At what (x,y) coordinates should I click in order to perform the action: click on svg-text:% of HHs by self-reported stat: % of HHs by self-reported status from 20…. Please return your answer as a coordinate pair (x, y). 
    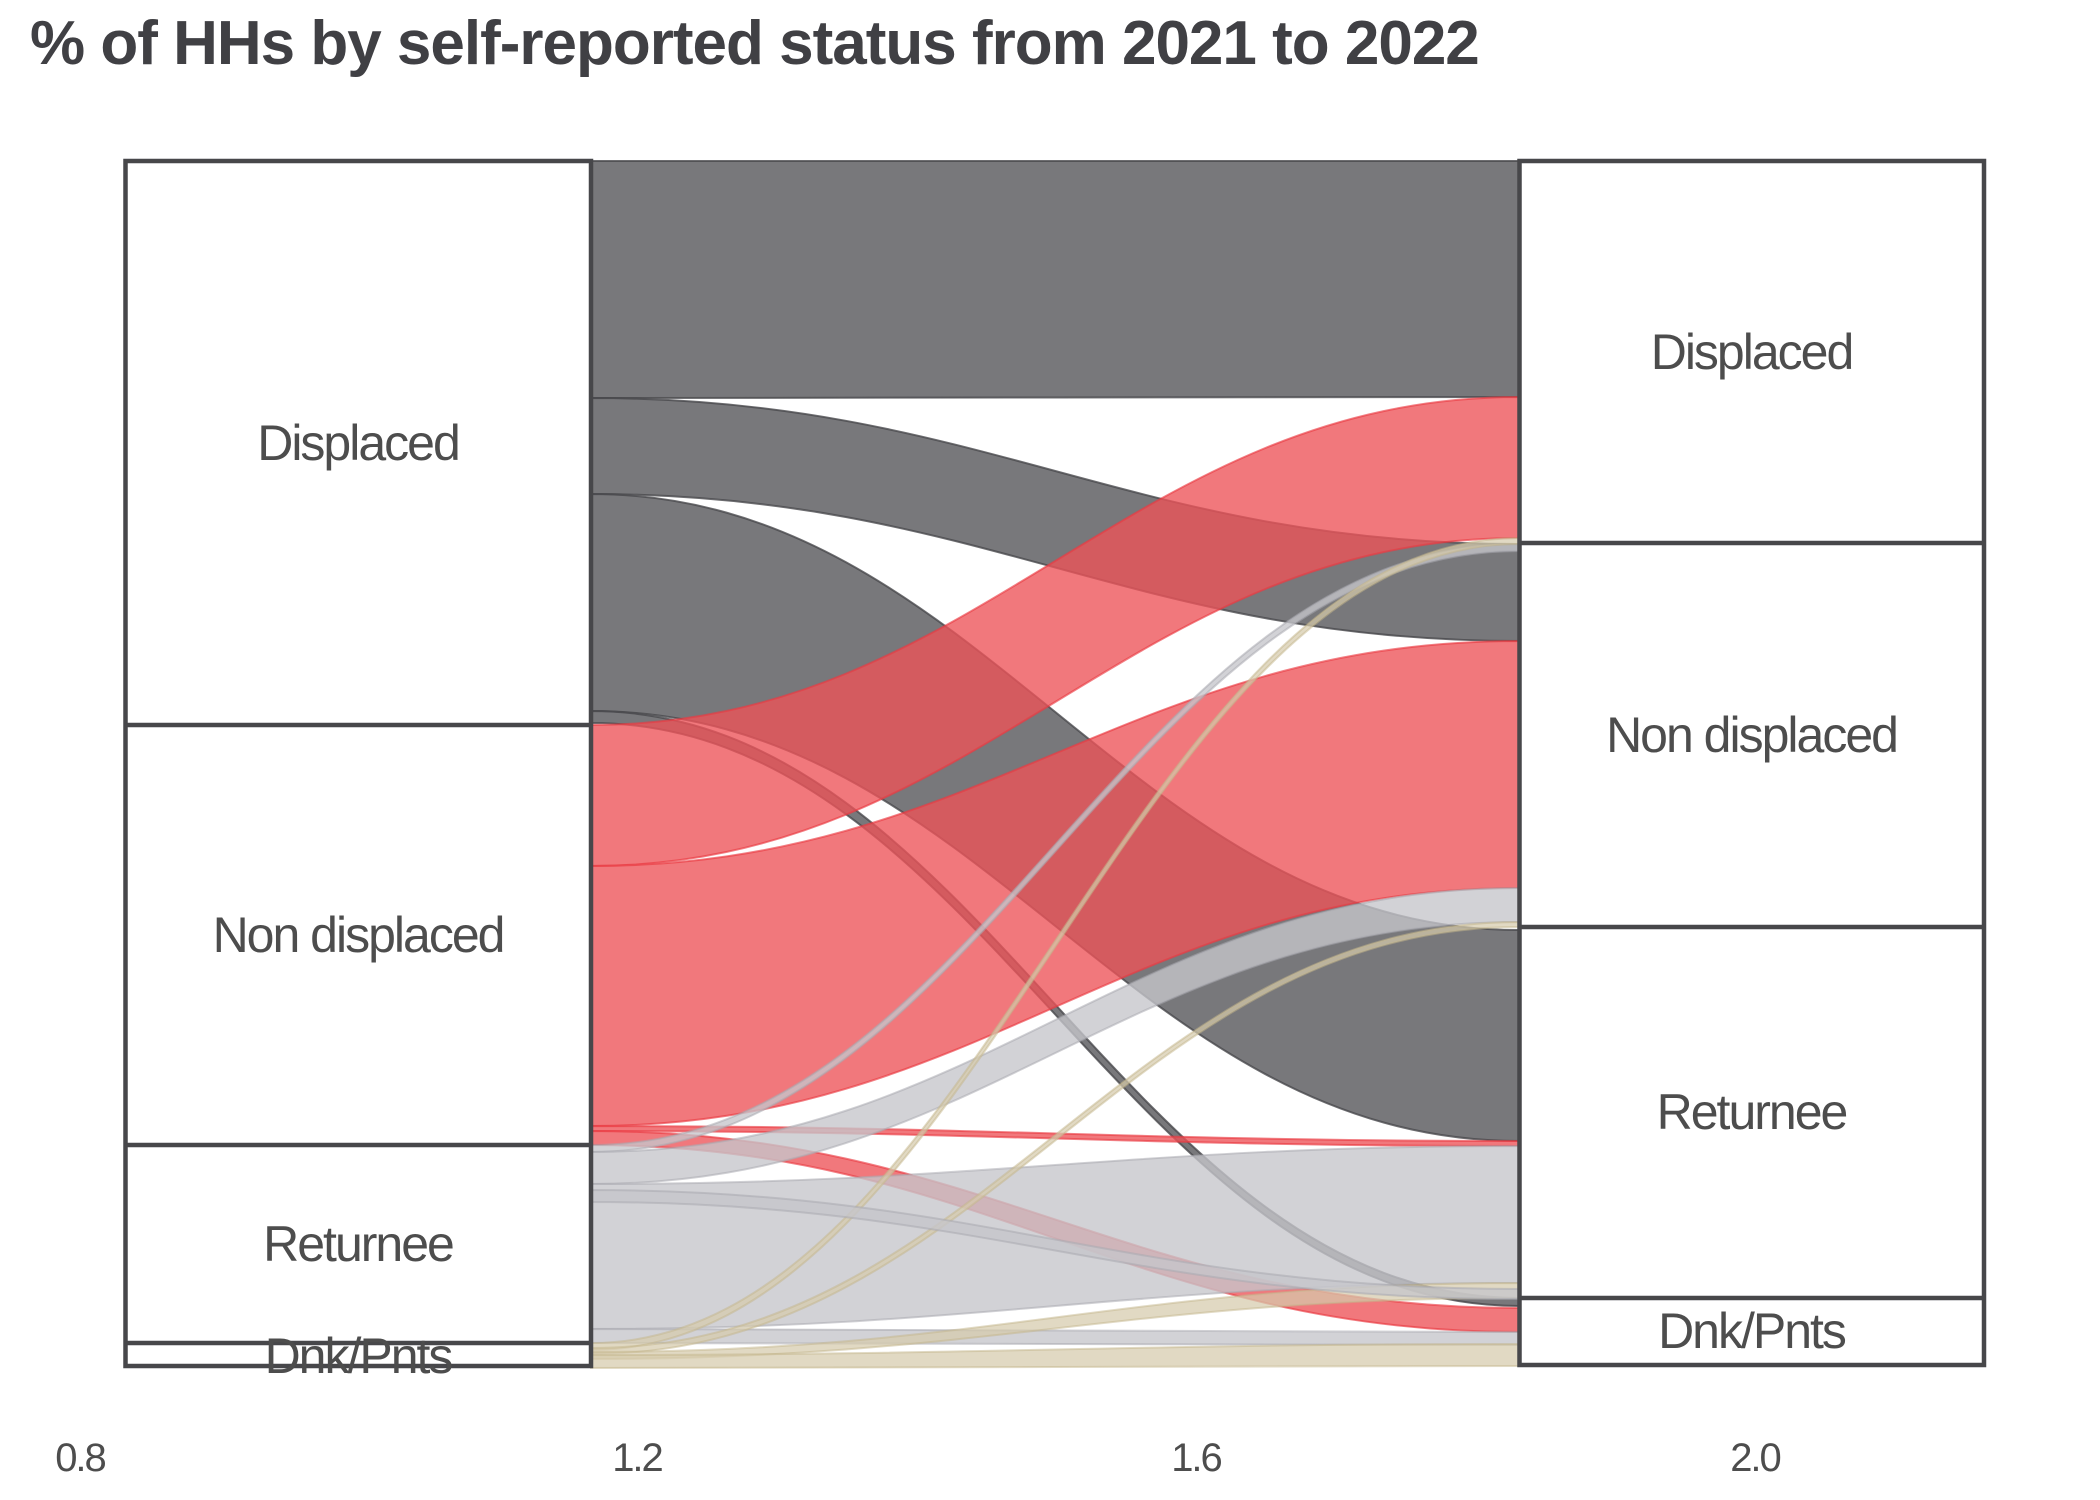
    Looking at the image, I should click on (754, 43).